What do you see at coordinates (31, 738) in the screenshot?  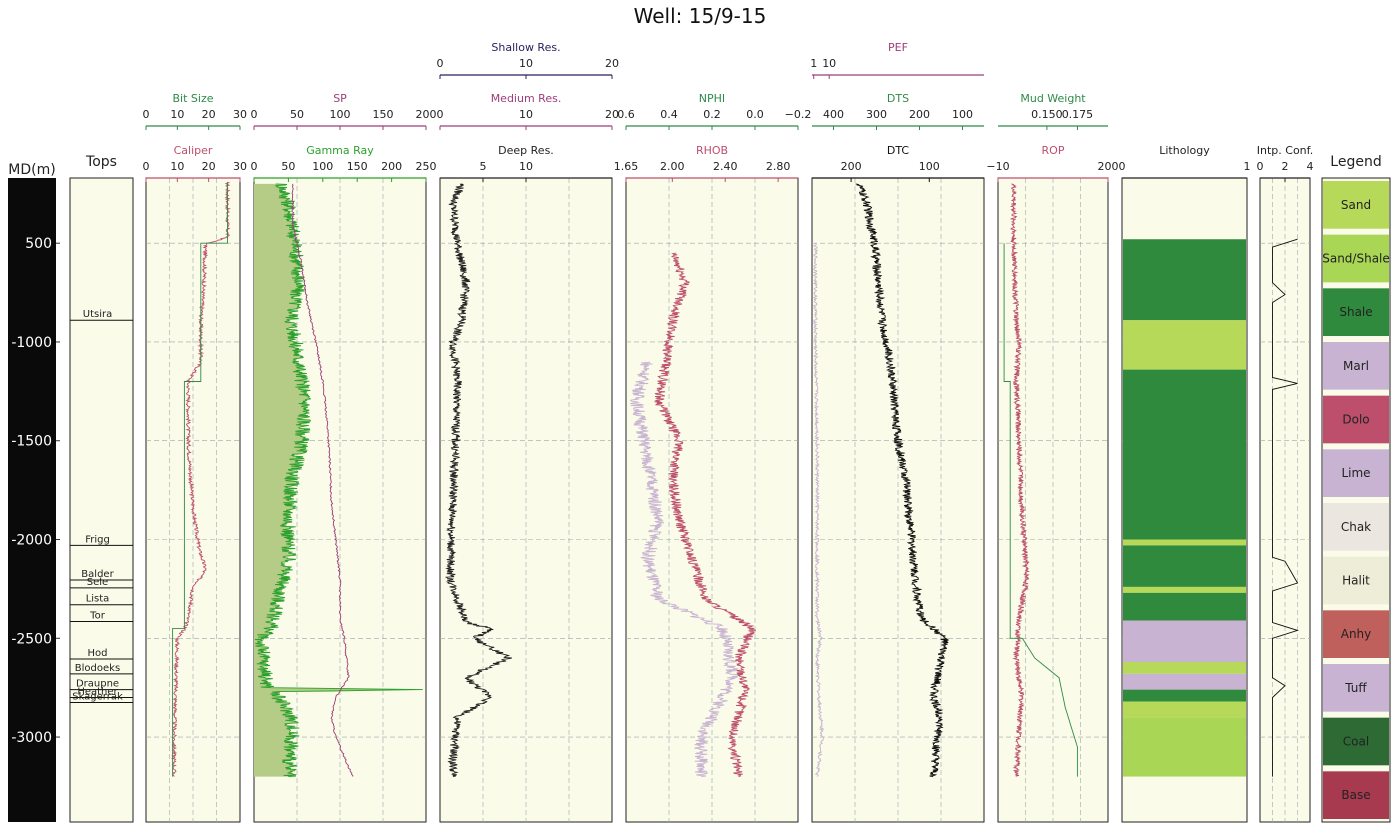 I see `depth-tick-label: -3000` at bounding box center [31, 738].